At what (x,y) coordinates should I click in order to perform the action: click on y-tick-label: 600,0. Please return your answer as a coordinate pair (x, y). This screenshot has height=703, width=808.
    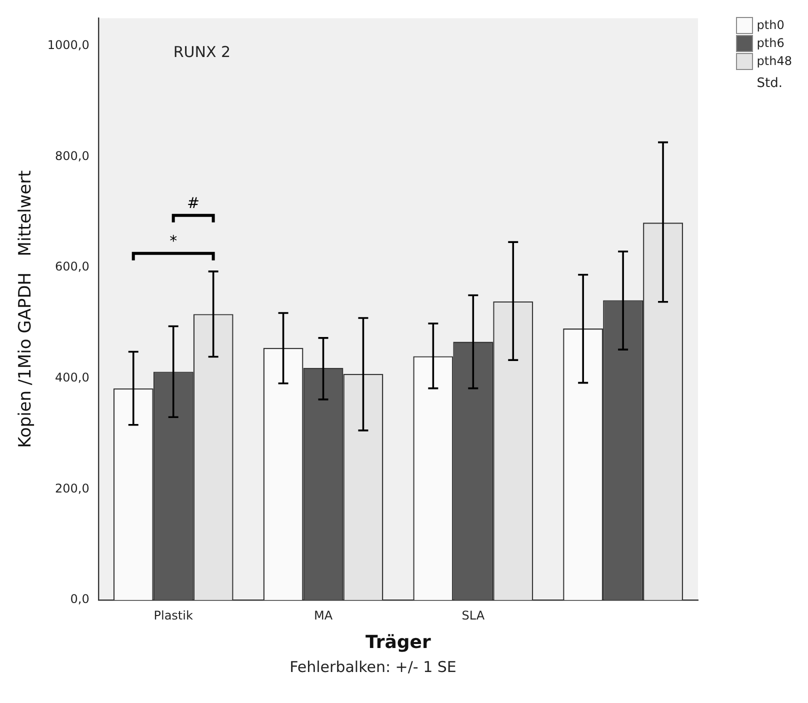
    Looking at the image, I should click on (72, 267).